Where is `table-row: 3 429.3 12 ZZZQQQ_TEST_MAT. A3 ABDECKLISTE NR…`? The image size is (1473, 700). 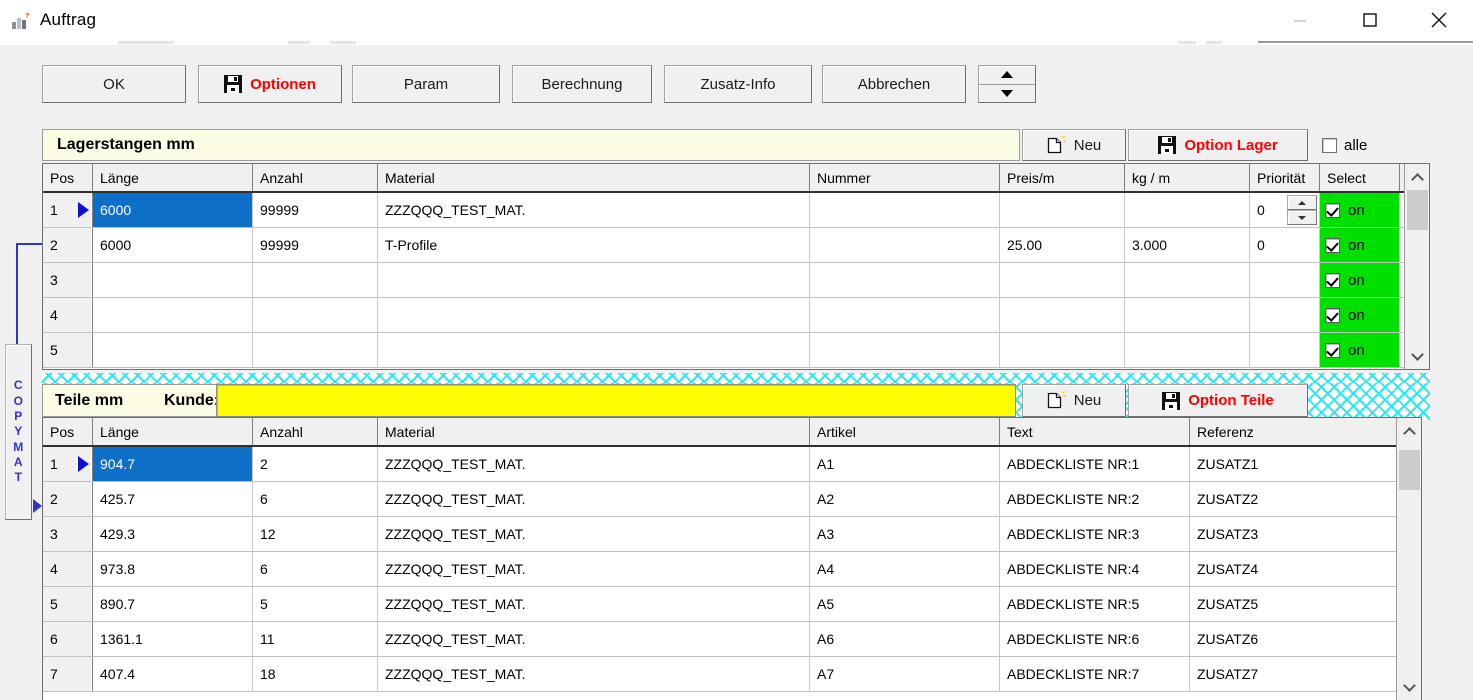 table-row: 3 429.3 12 ZZZQQQ_TEST_MAT. A3 ABDECKLISTE NR… is located at coordinates (732, 534).